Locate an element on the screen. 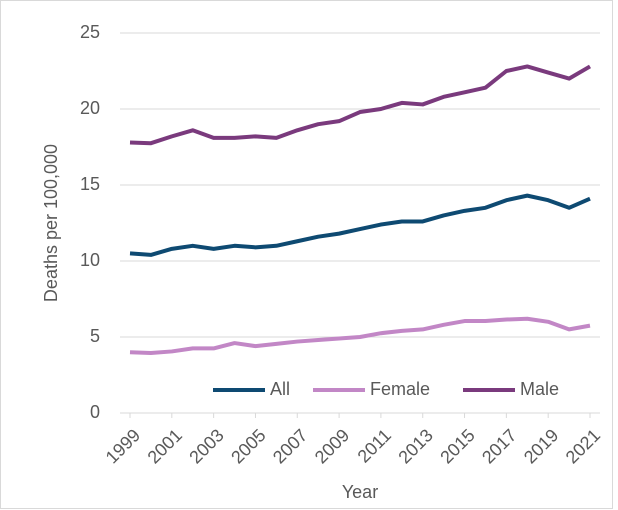  x-tick-label: 1999 is located at coordinates (123, 446).